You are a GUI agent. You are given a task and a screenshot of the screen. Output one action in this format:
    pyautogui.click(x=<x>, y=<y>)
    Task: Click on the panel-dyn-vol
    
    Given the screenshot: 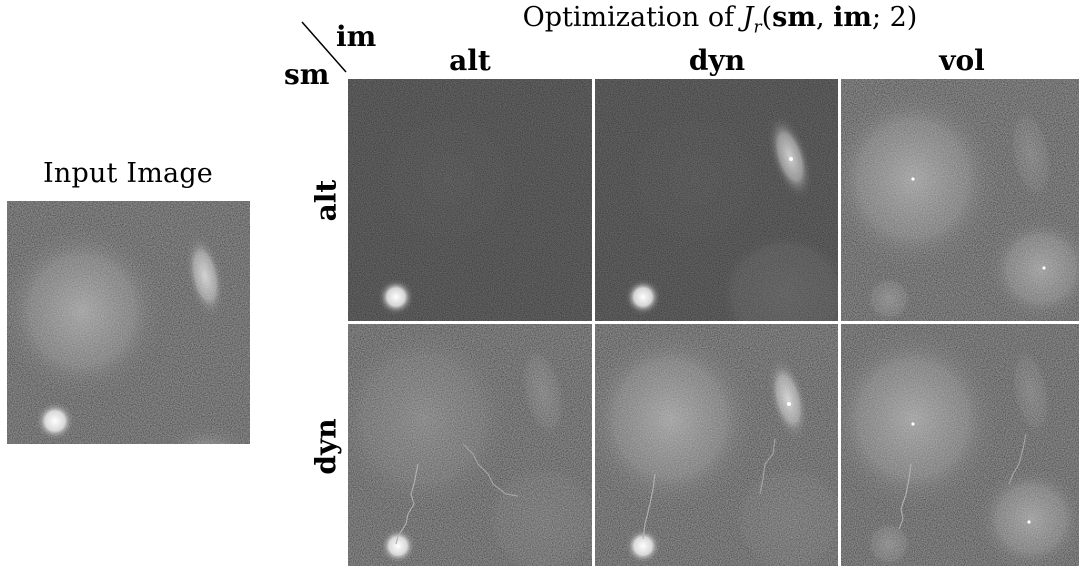 What is the action you would take?
    pyautogui.click(x=960, y=445)
    